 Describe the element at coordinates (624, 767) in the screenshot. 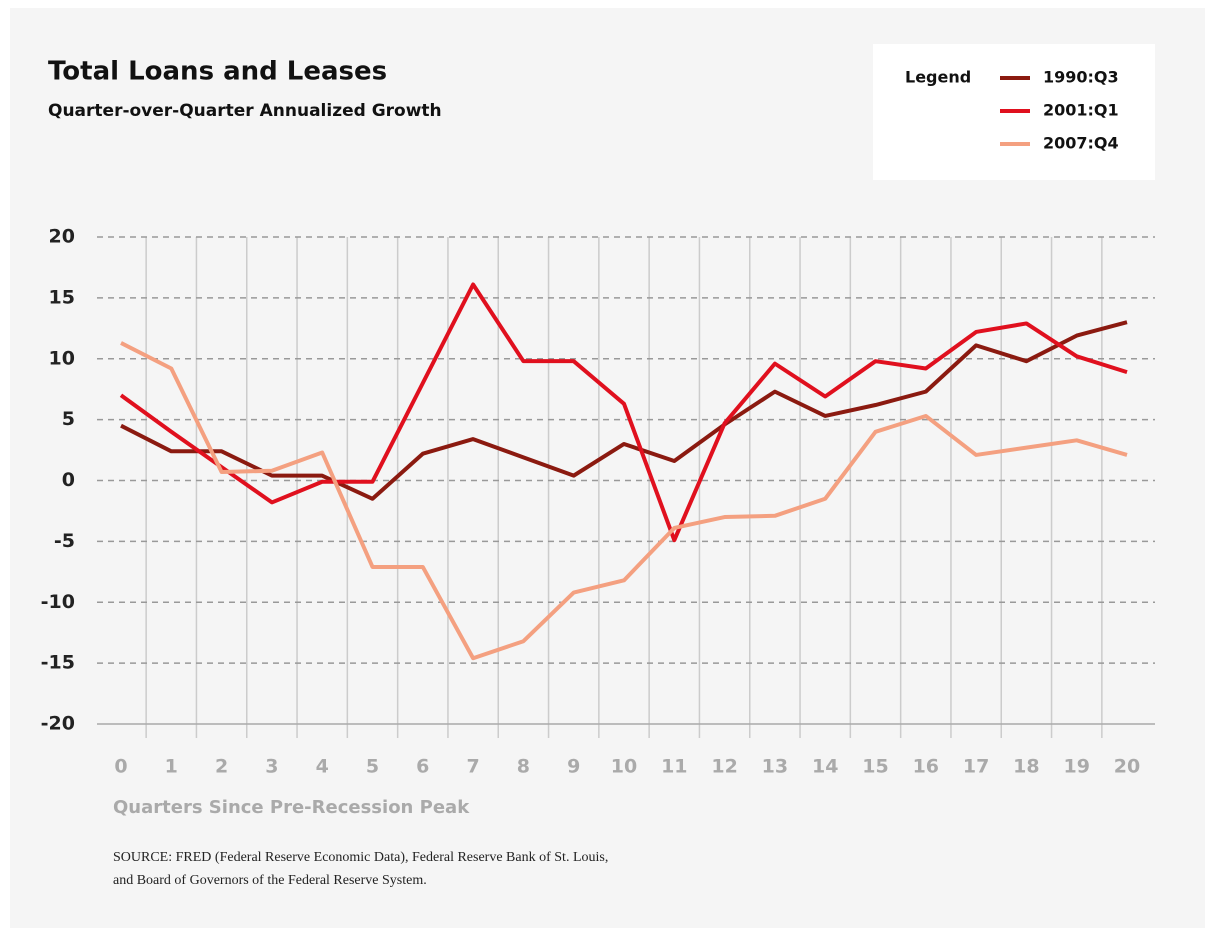

I see `x-tick-label: 10` at that location.